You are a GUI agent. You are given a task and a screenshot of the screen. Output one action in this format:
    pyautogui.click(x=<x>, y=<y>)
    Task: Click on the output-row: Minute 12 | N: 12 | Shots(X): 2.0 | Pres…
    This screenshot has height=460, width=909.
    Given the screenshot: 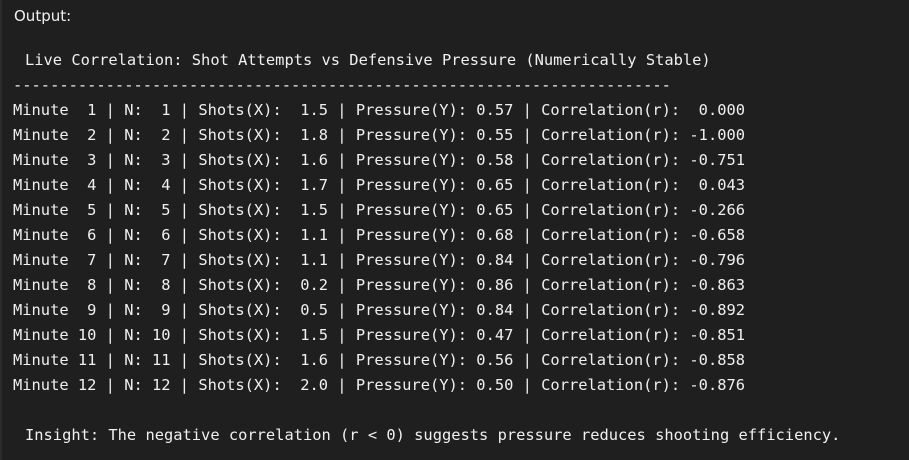 What is the action you would take?
    pyautogui.click(x=379, y=385)
    